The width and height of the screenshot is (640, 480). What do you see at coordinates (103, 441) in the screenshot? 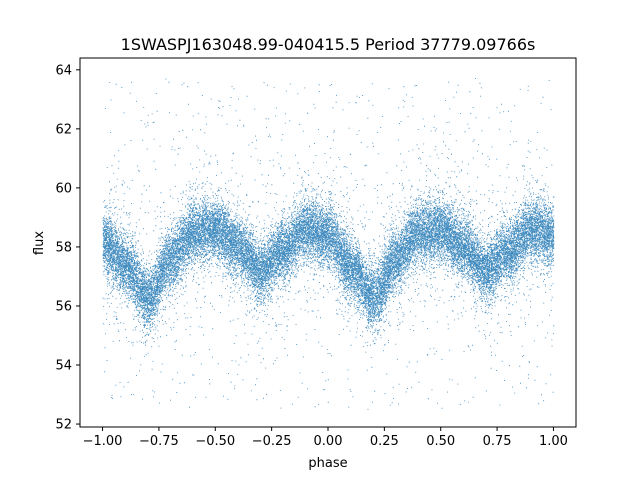
I see `x-tick-label: −1.00` at bounding box center [103, 441].